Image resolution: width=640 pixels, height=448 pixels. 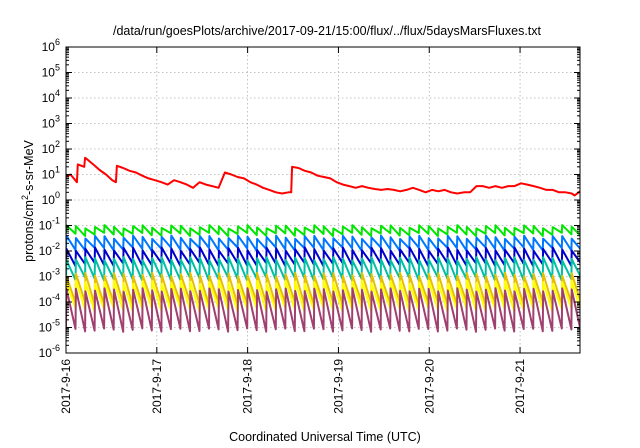 What do you see at coordinates (56, 221) in the screenshot?
I see `y-tick-exponent: -1` at bounding box center [56, 221].